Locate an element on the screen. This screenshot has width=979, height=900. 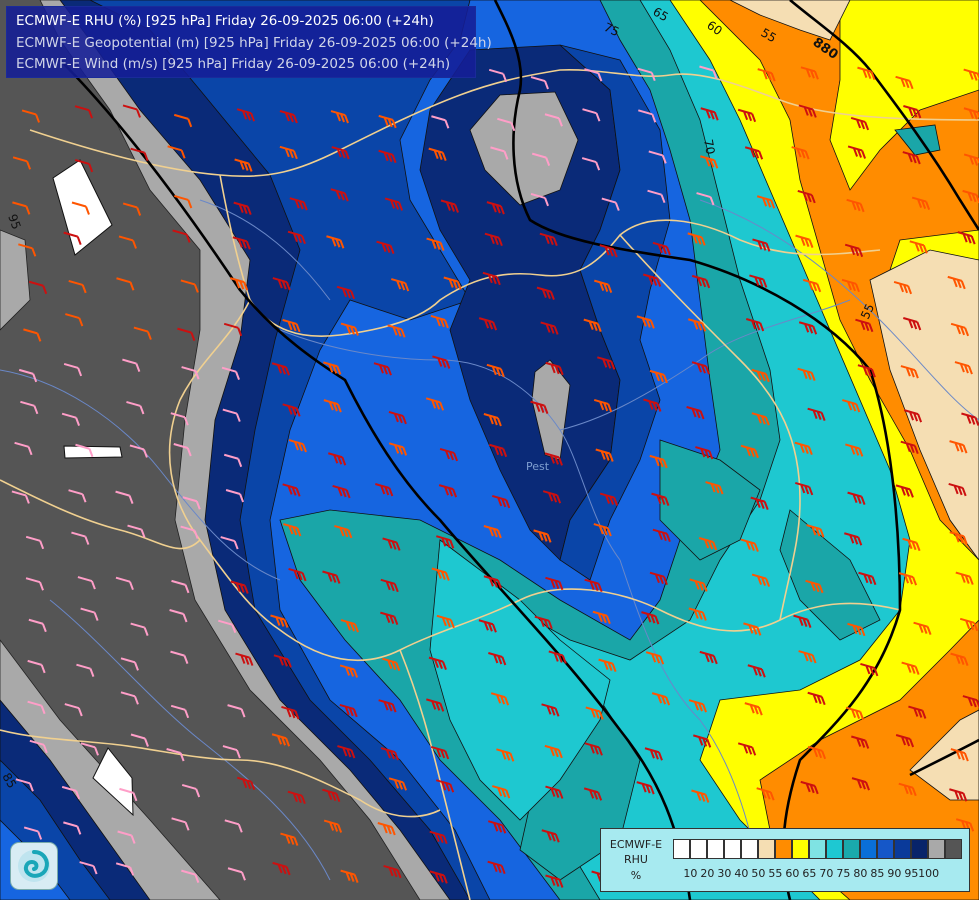
rh-55-north is located at coordinates (790, 20).